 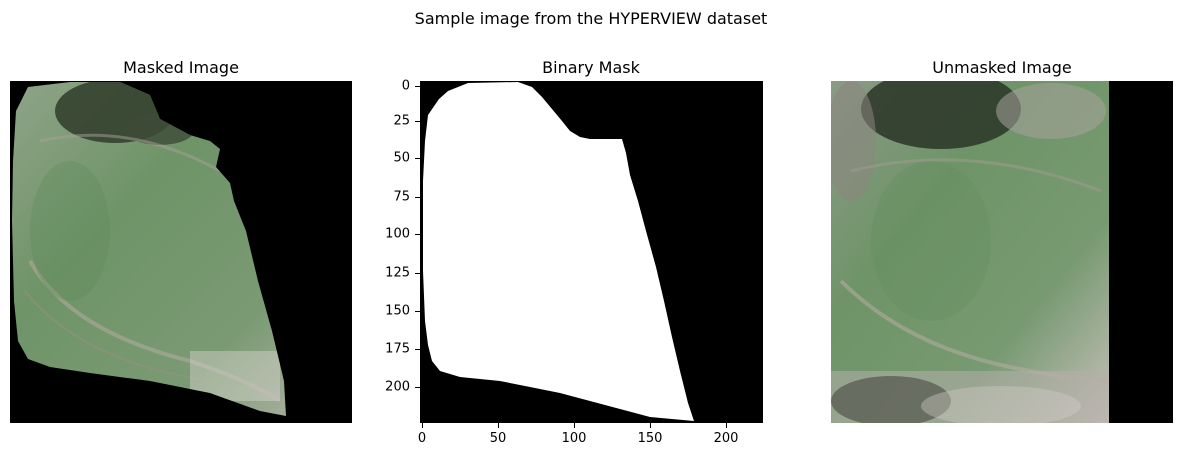 What do you see at coordinates (574, 438) in the screenshot?
I see `x-tick-label: 100` at bounding box center [574, 438].